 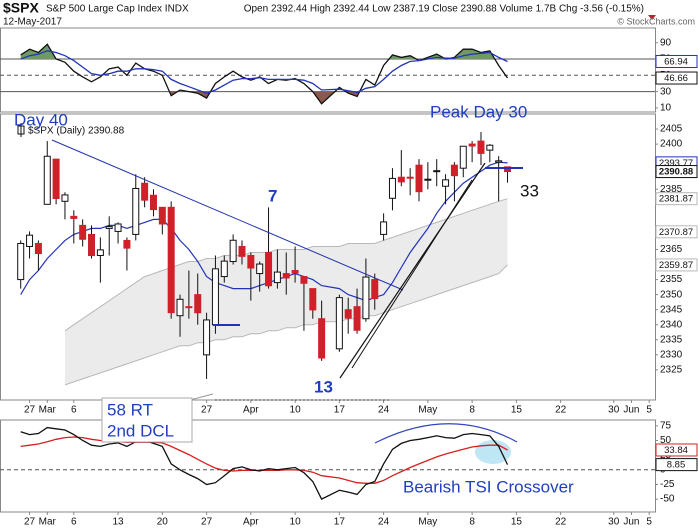 I want to click on y-tick-label: 30, so click(x=666, y=91).